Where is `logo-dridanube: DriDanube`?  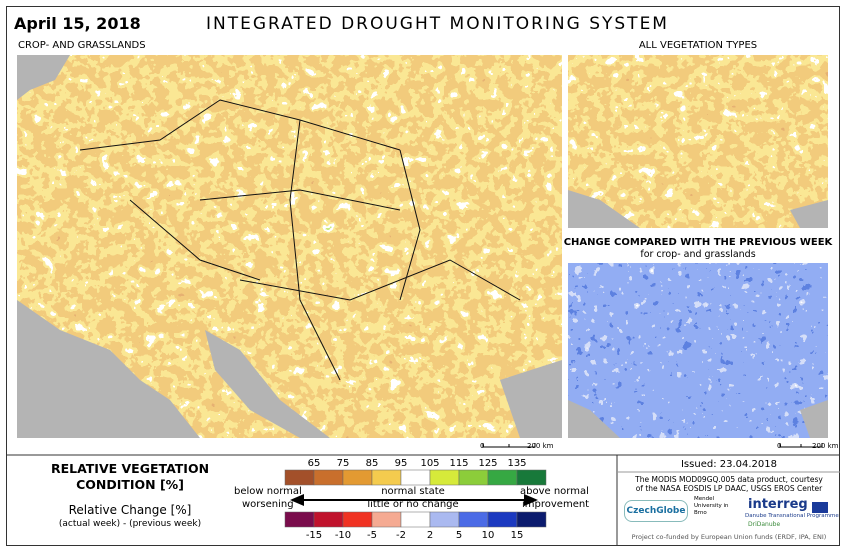 logo-dridanube: DriDanube is located at coordinates (764, 524).